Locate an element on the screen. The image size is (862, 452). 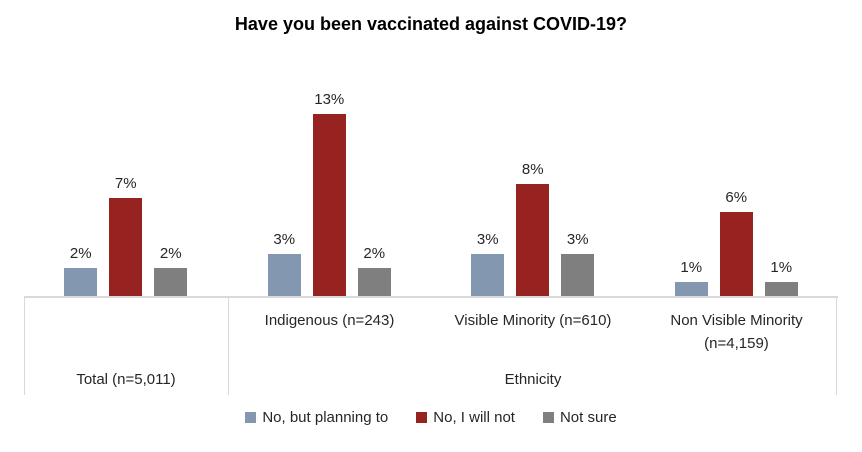
bar-group: 3% 8% 3% is located at coordinates (533, 228).